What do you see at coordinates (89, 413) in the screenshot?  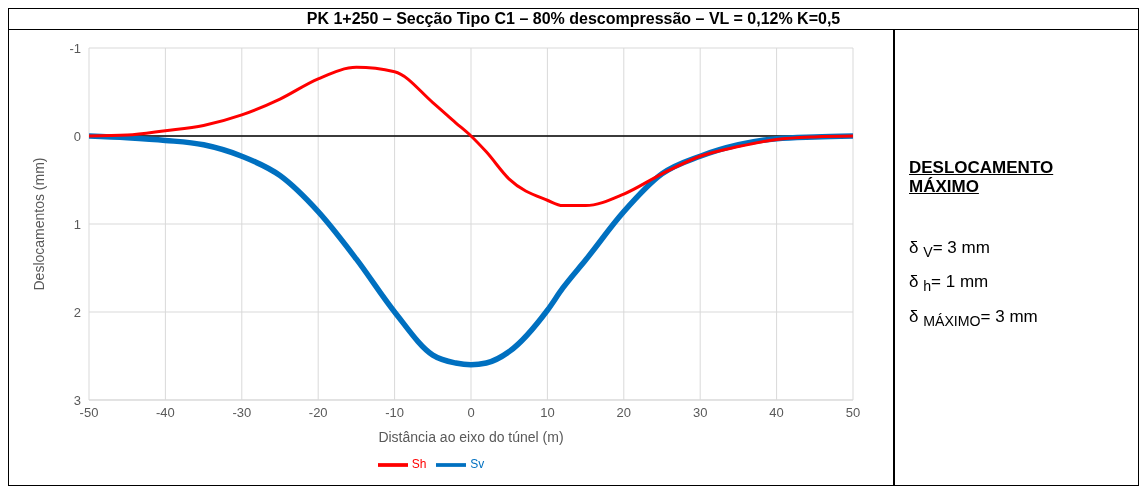 I see `x-tick-label: -50` at bounding box center [89, 413].